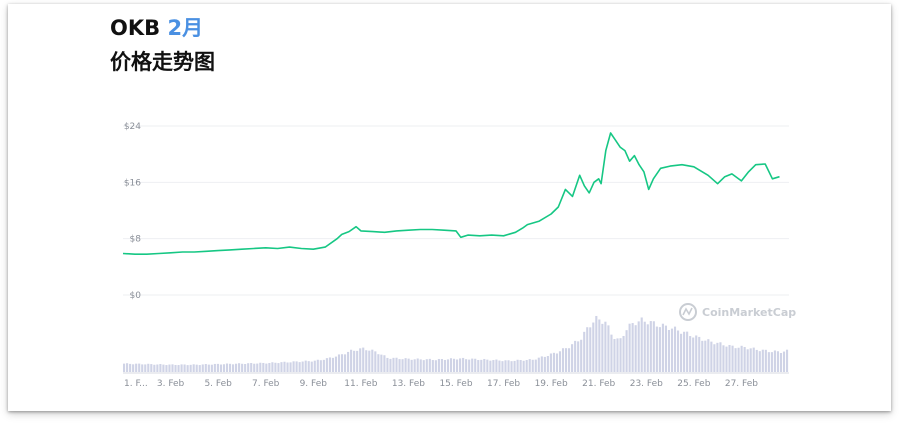 The image size is (899, 427). I want to click on title-coin: OKB, so click(139, 28).